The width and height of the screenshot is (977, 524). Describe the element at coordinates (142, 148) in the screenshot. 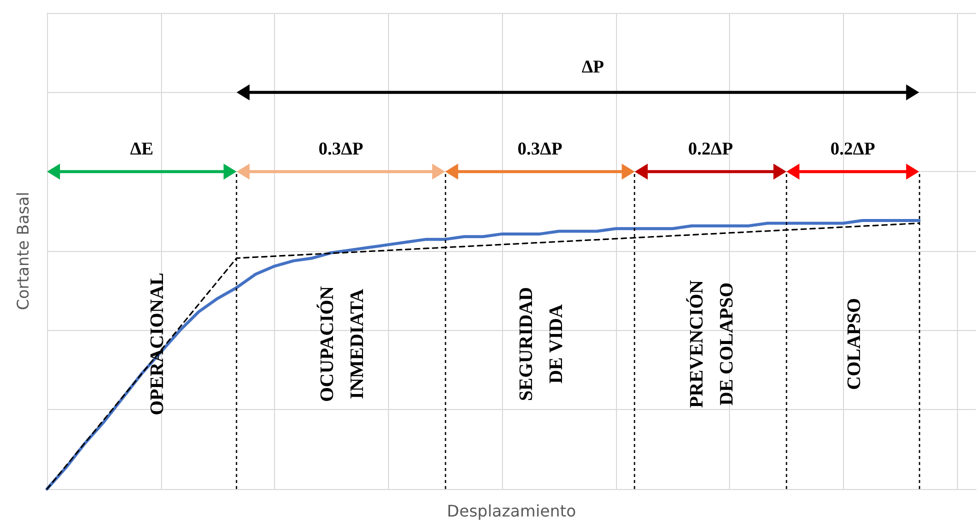

I see `text: ΔE` at that location.